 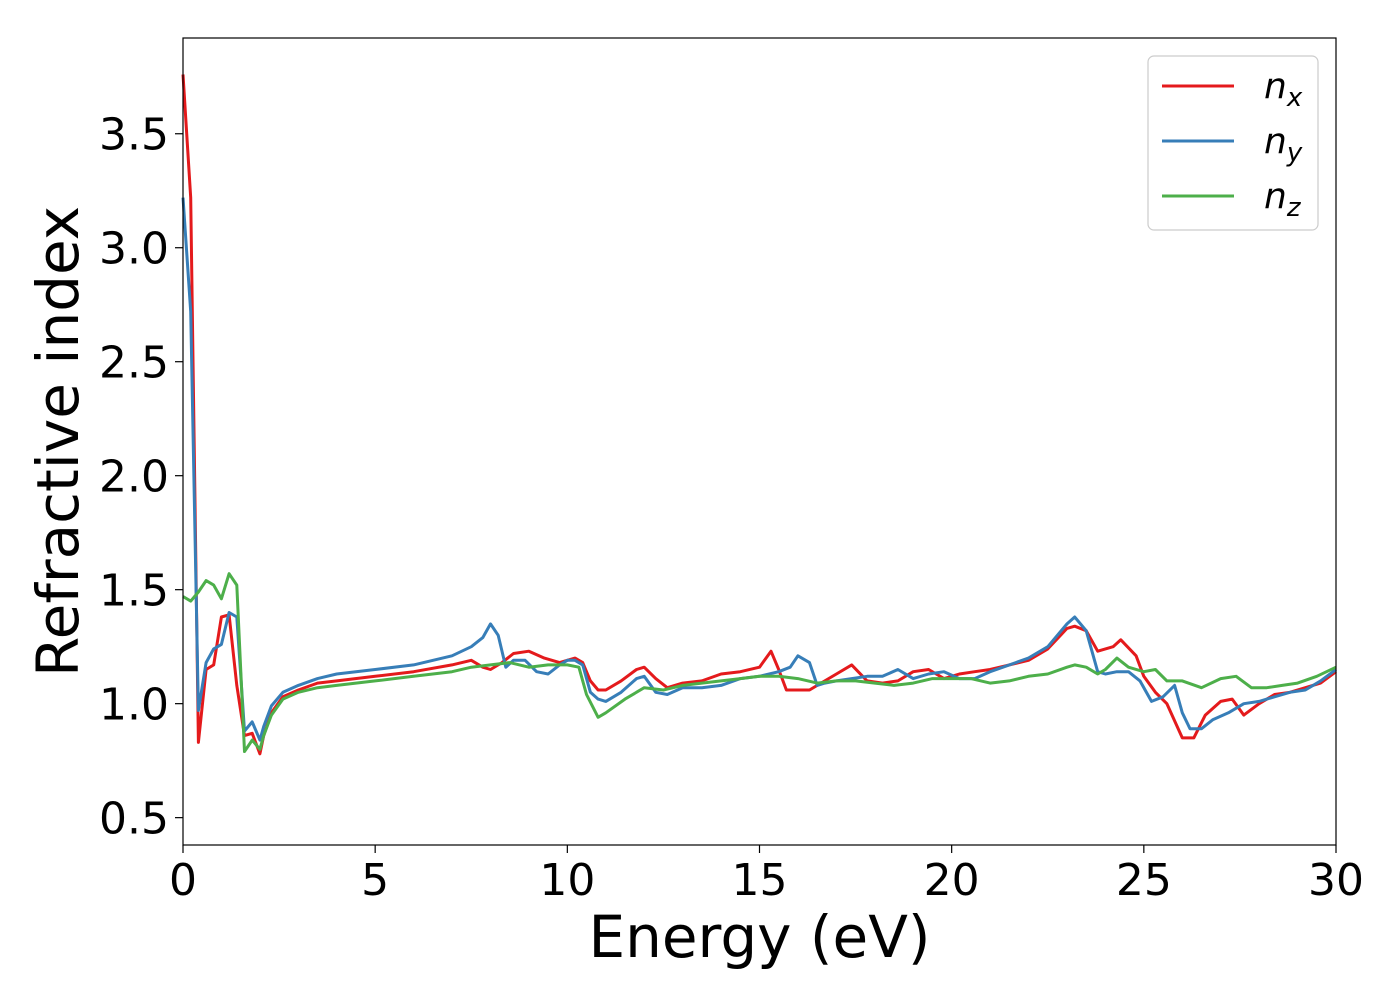 What do you see at coordinates (134, 591) in the screenshot?
I see `y-tick-label: 1.5` at bounding box center [134, 591].